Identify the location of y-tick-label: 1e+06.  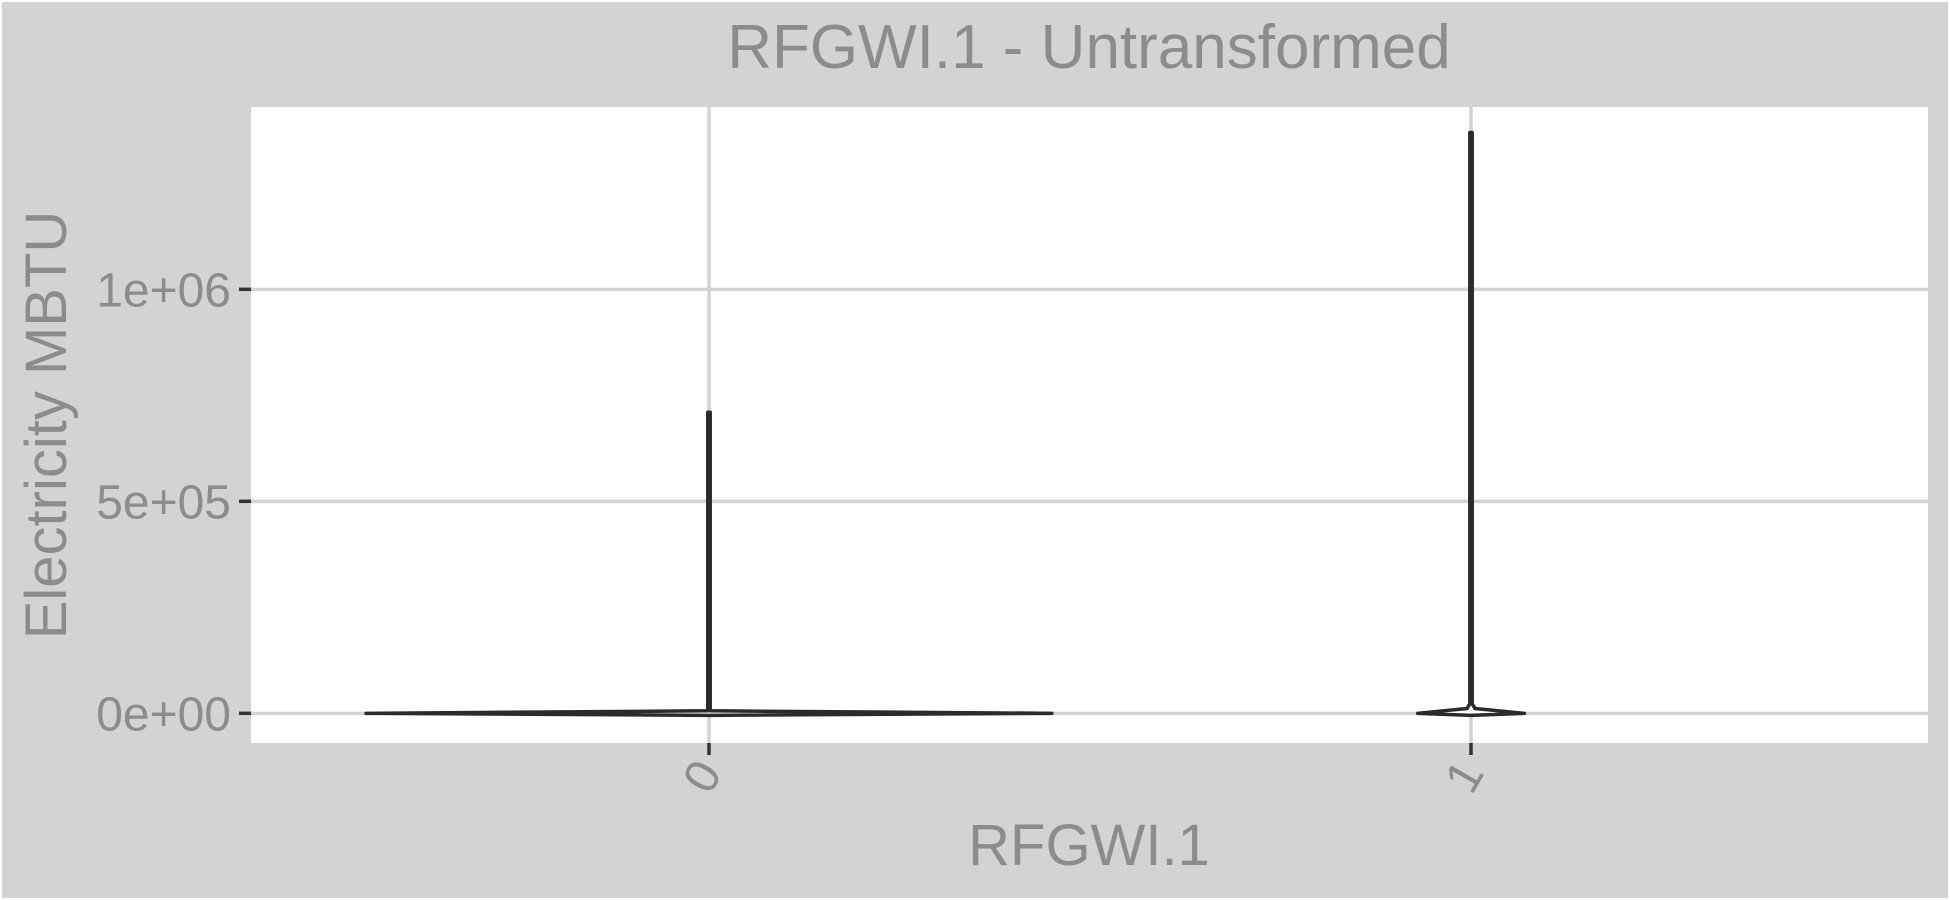
(163, 290).